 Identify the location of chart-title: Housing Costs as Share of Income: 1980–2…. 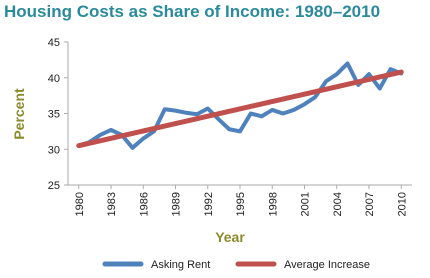
(192, 11).